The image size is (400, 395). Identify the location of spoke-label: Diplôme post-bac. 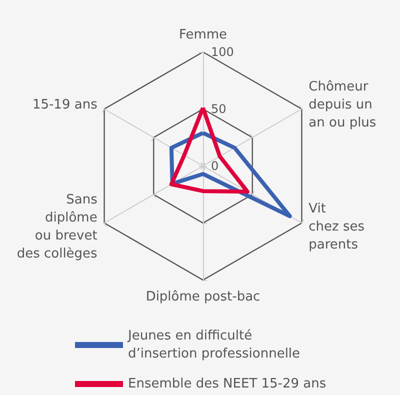
(203, 297).